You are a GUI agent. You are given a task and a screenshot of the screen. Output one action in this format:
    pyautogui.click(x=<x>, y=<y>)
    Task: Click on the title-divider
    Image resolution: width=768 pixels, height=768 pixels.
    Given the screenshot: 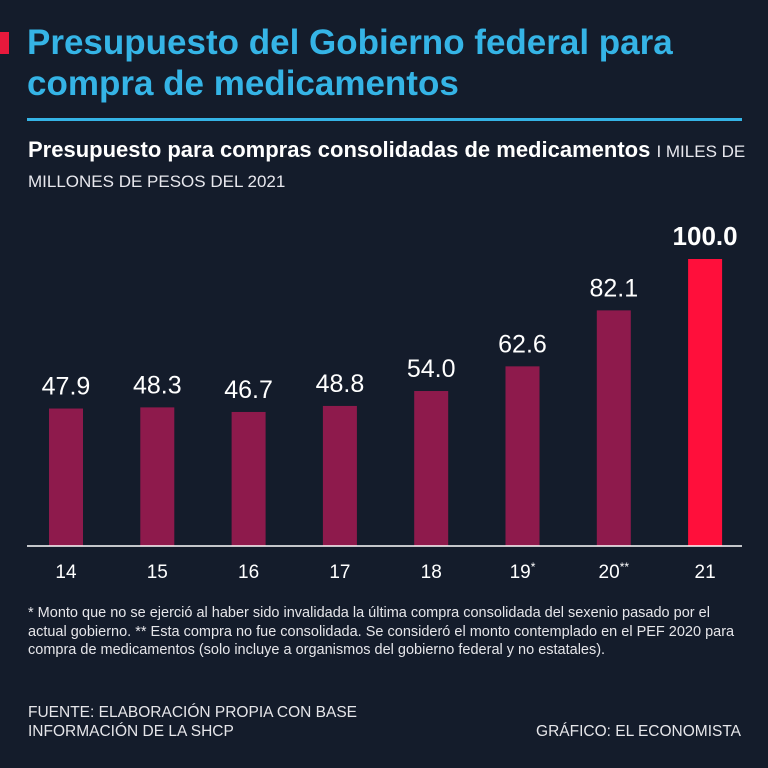 What is the action you would take?
    pyautogui.click(x=384, y=119)
    